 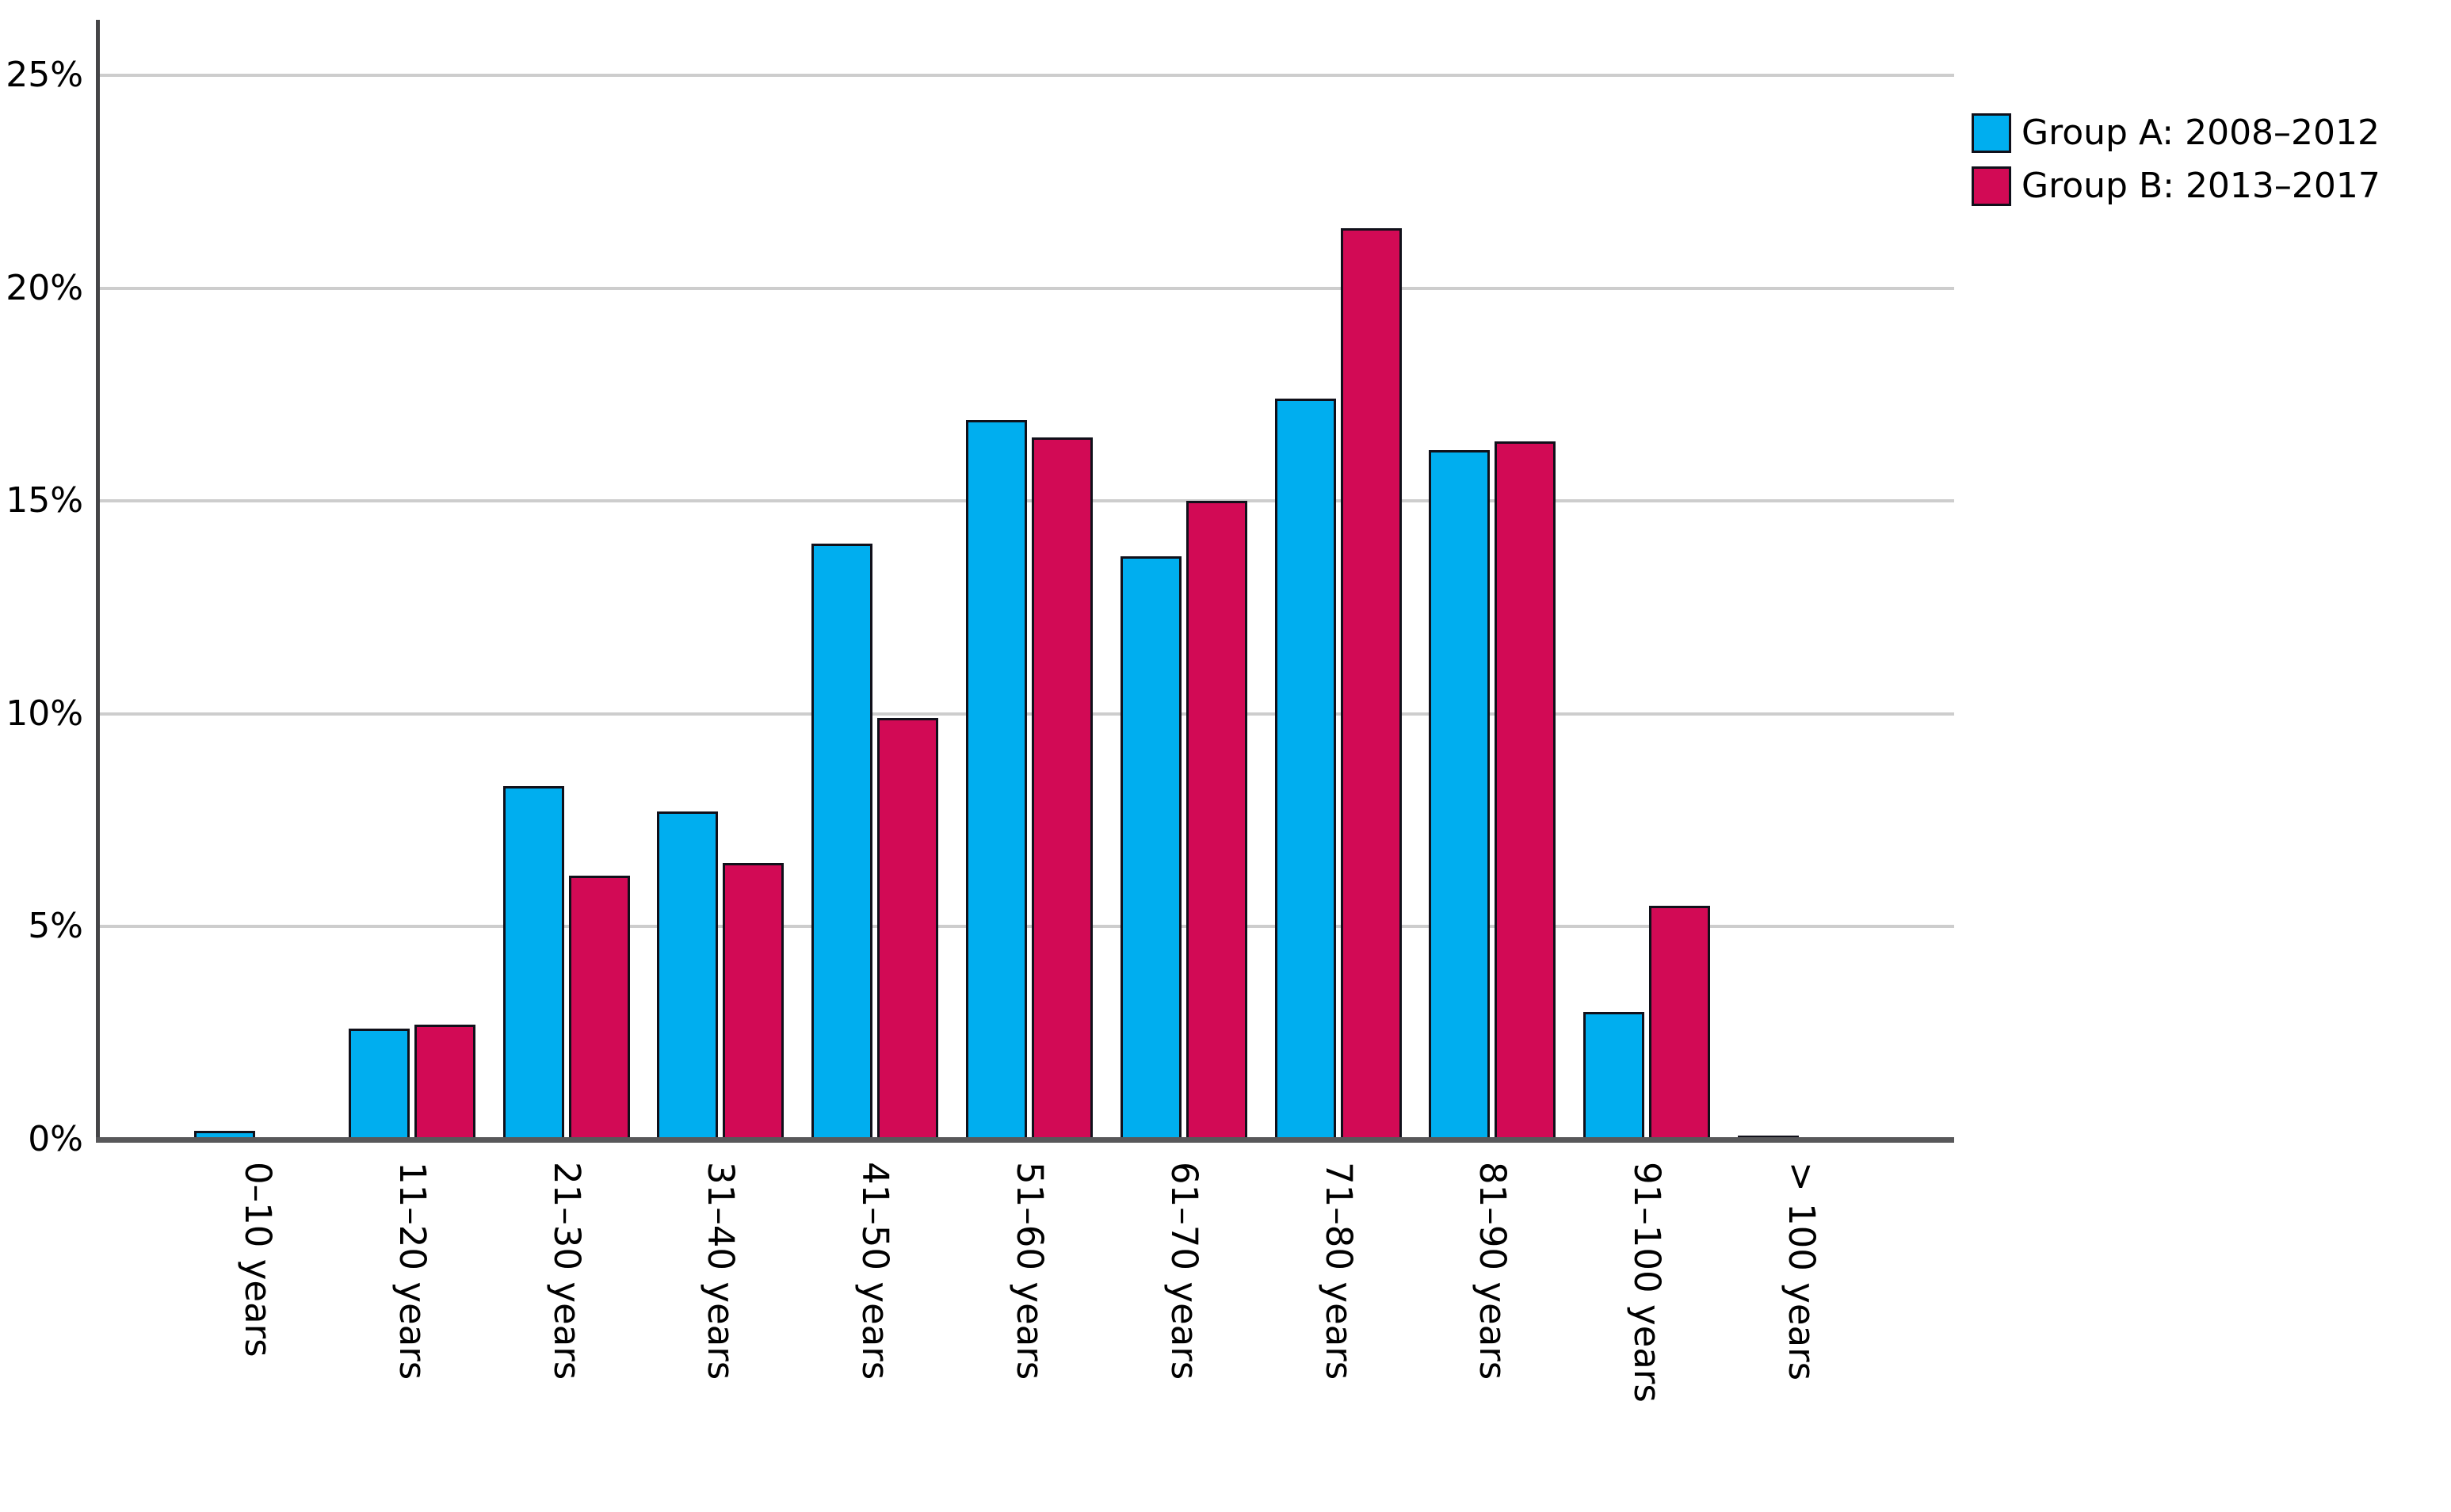 I want to click on x-axis-line, so click(x=1025, y=1140).